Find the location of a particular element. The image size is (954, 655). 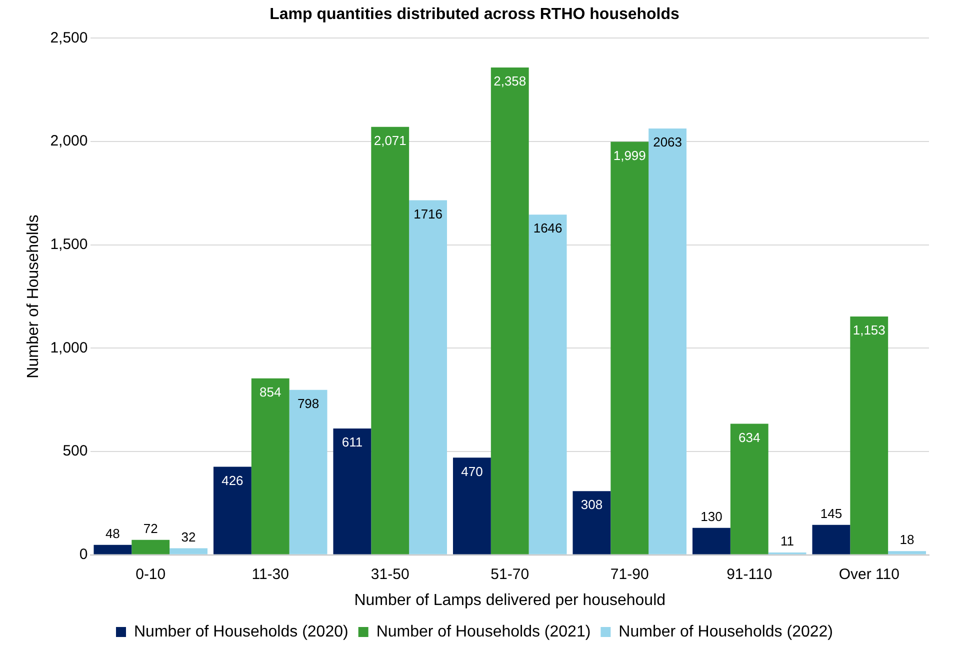

x-tick-label: Over 110 is located at coordinates (869, 574).